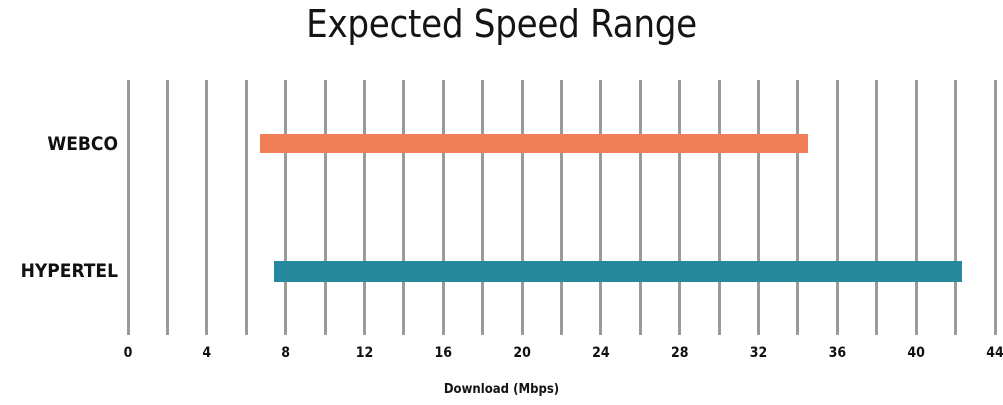 The height and width of the screenshot is (405, 1003). What do you see at coordinates (534, 144) in the screenshot?
I see `bar-webco` at bounding box center [534, 144].